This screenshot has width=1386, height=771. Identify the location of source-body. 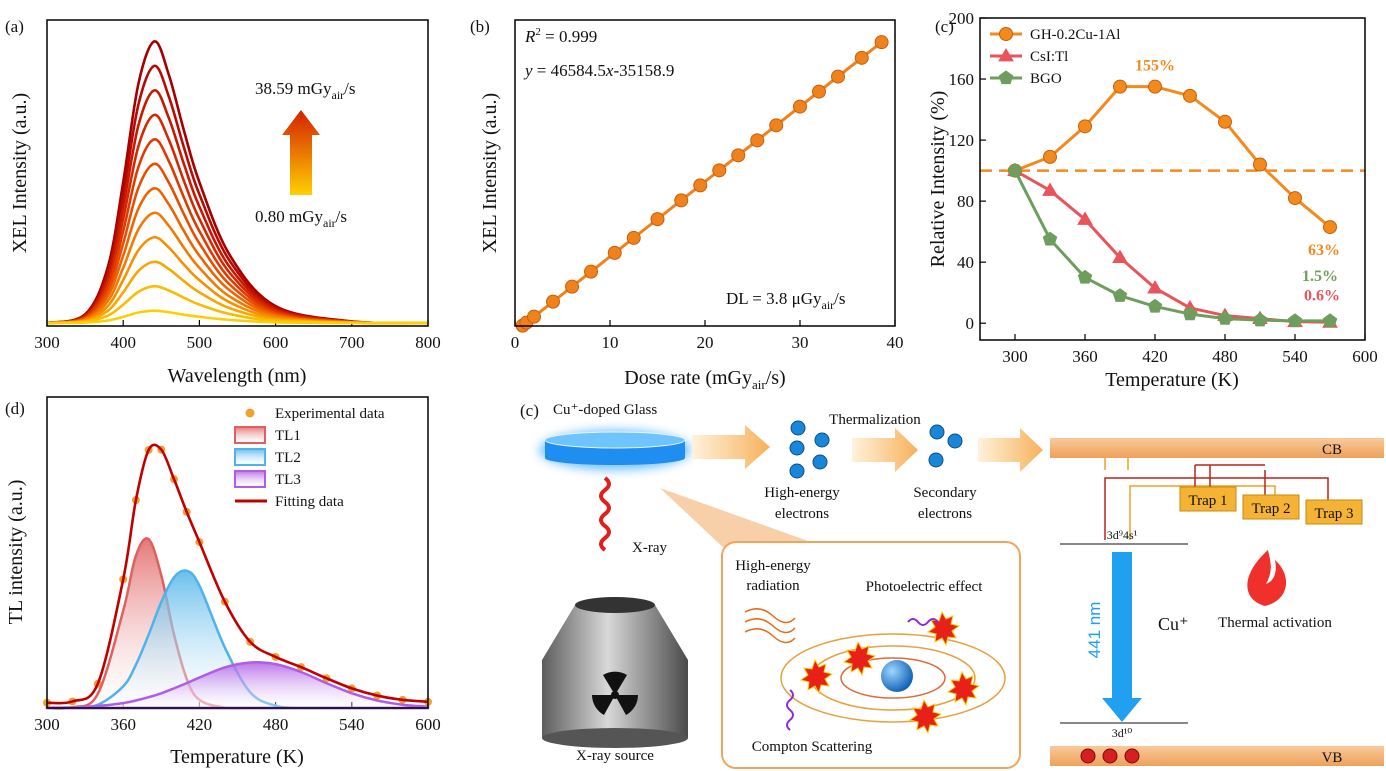
(615, 671).